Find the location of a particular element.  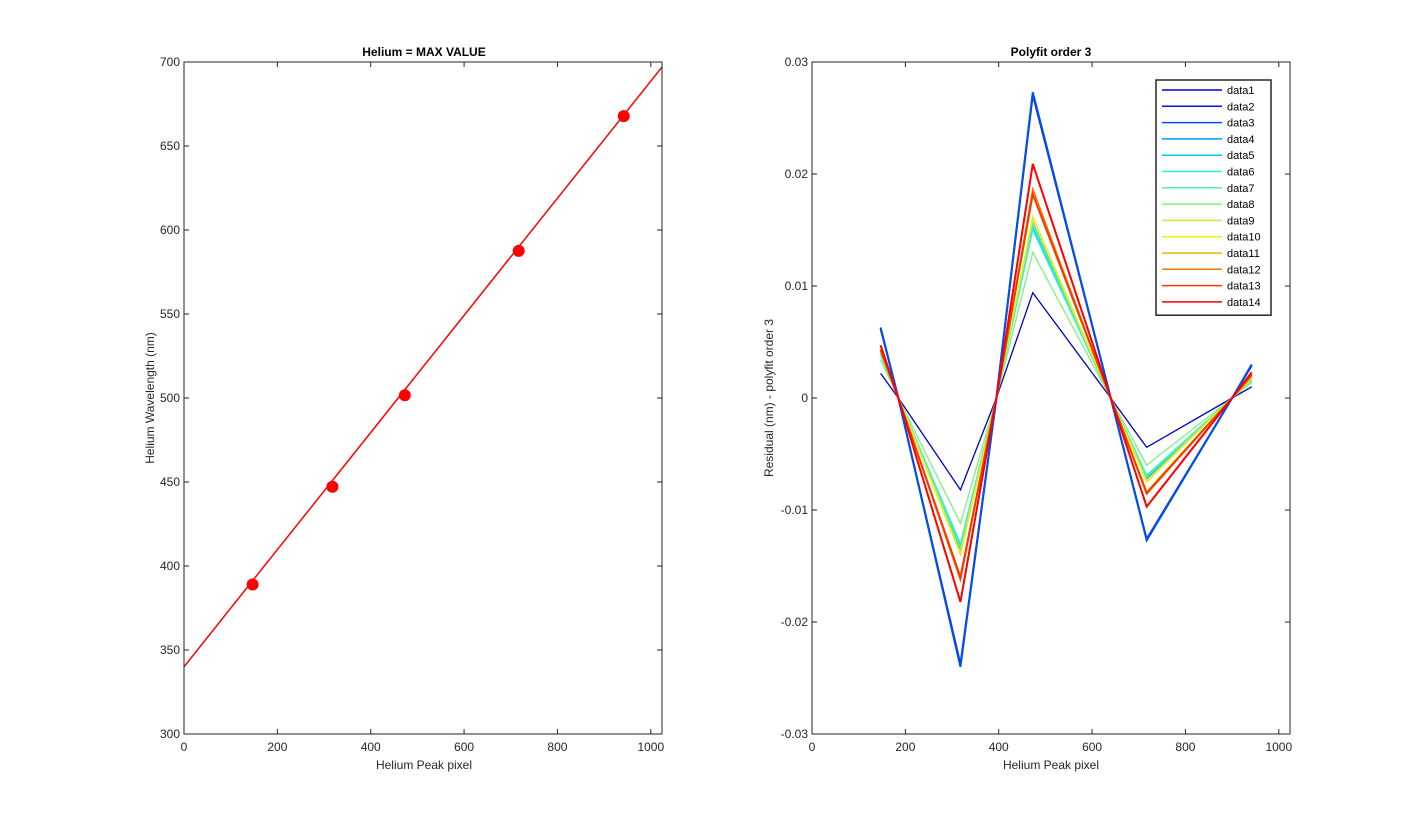

left-y-tick-label: 550 is located at coordinates (170, 314).